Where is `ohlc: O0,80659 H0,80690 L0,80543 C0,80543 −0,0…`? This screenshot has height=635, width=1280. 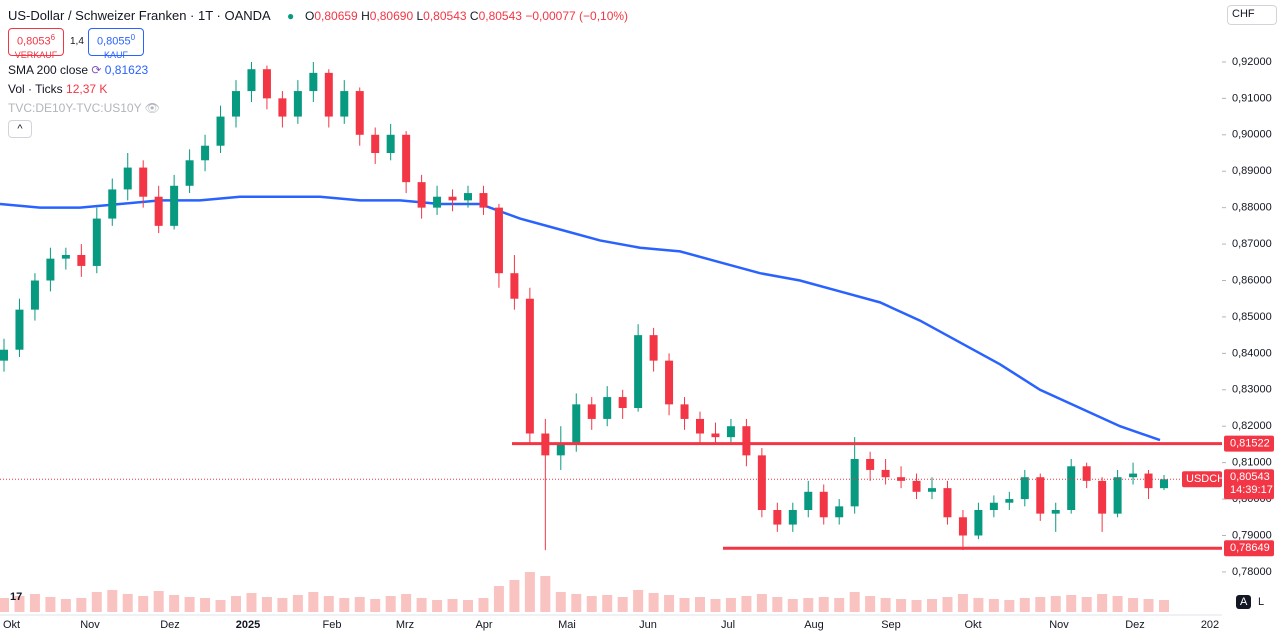
ohlc: O0,80659 H0,80690 L0,80543 C0,80543 −0,0… is located at coordinates (466, 16).